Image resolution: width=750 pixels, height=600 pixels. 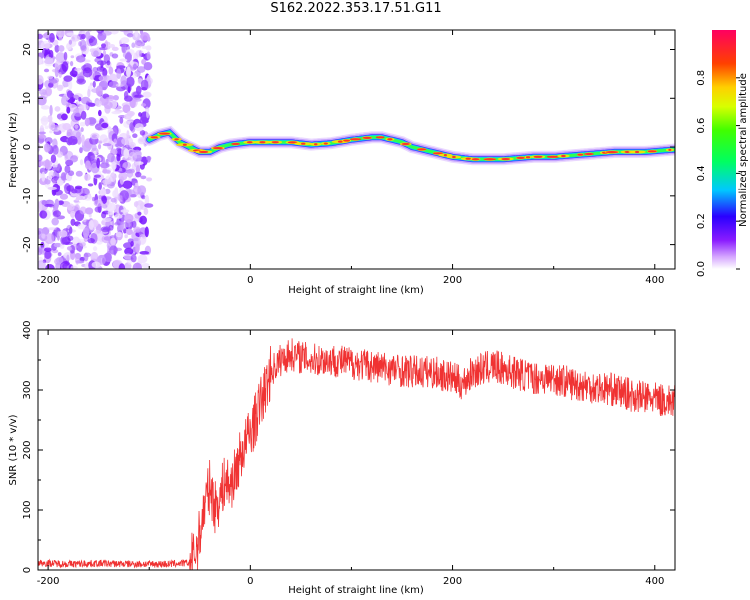 What do you see at coordinates (452, 280) in the screenshot?
I see `x-tick-label: 200` at bounding box center [452, 280].